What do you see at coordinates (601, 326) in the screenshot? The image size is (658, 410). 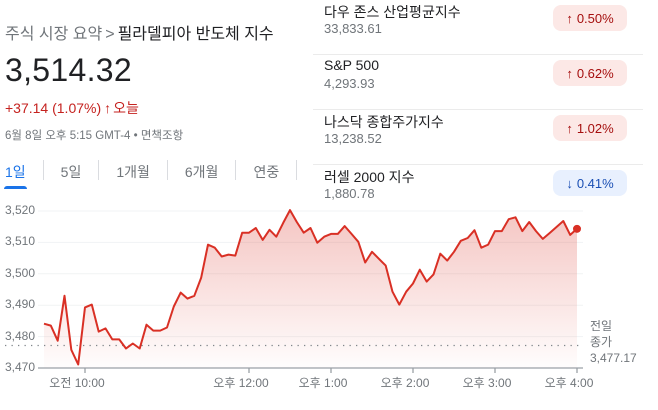 I see `prev-close-label-line1: 전일` at bounding box center [601, 326].